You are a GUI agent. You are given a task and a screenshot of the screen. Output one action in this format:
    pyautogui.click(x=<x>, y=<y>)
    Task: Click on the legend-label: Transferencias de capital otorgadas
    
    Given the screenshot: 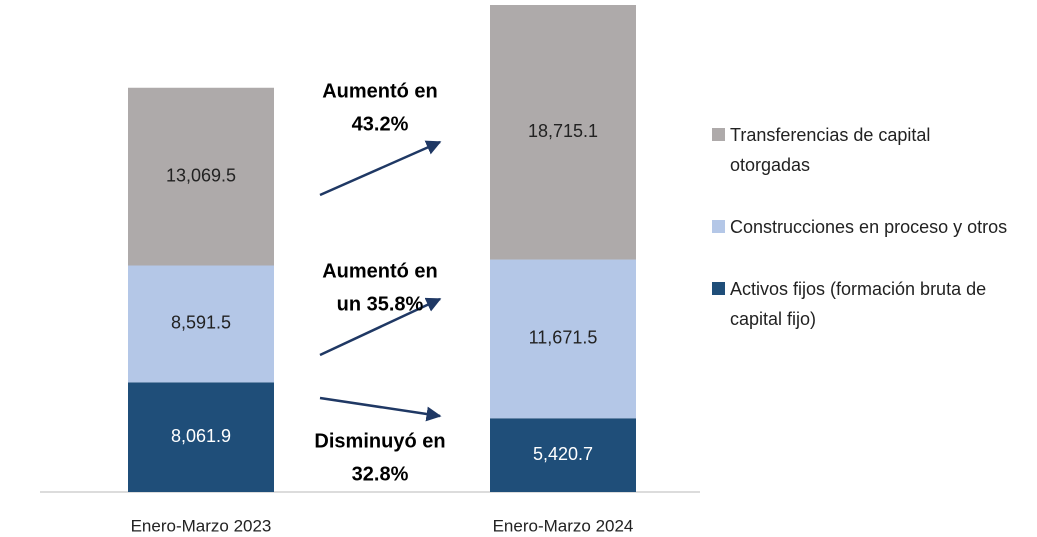 What is the action you would take?
    pyautogui.click(x=830, y=150)
    